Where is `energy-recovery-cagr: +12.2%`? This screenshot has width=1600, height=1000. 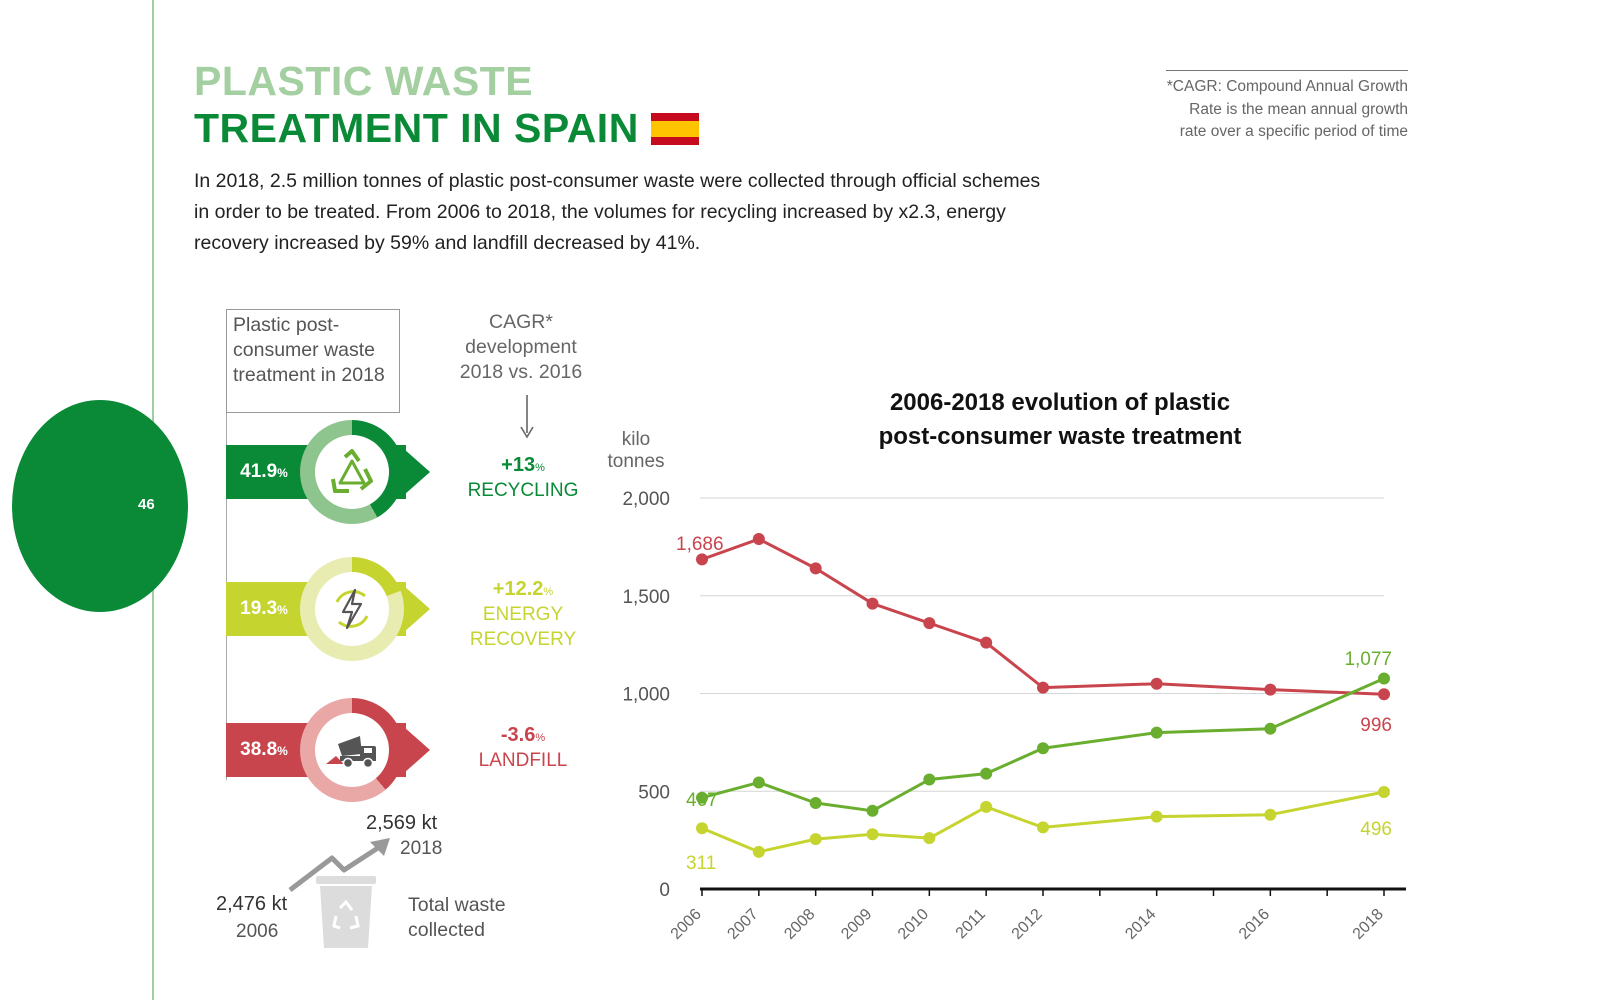 energy-recovery-cagr: +12.2% is located at coordinates (523, 589).